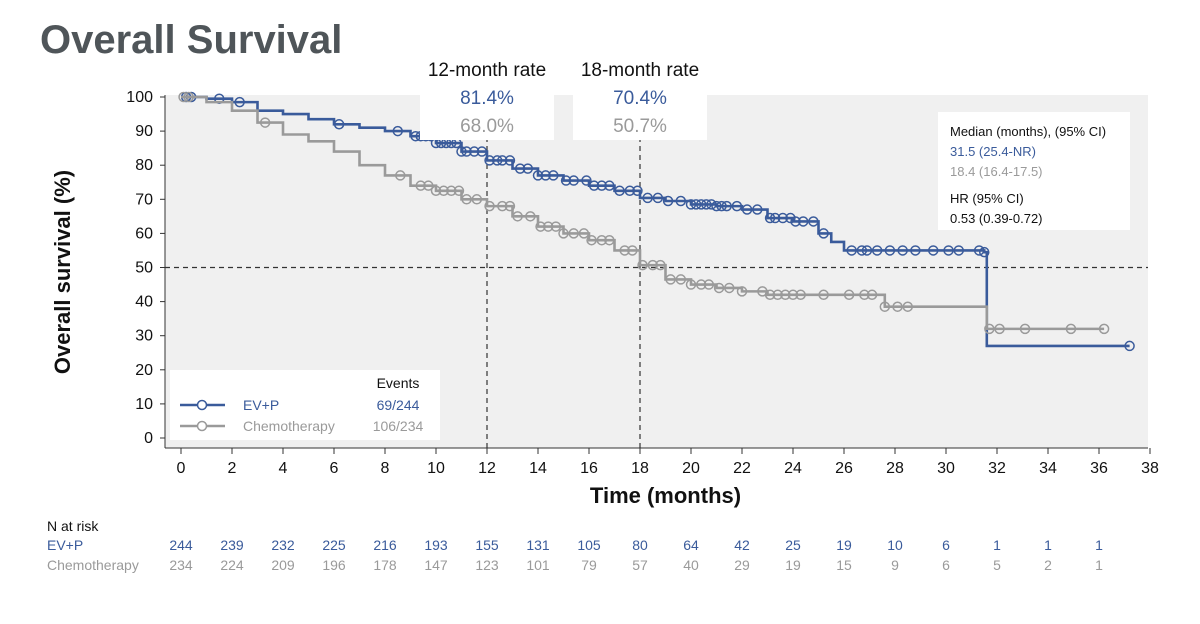 Image resolution: width=1200 pixels, height=624 pixels. What do you see at coordinates (589, 545) in the screenshot?
I see `risk-value: 105` at bounding box center [589, 545].